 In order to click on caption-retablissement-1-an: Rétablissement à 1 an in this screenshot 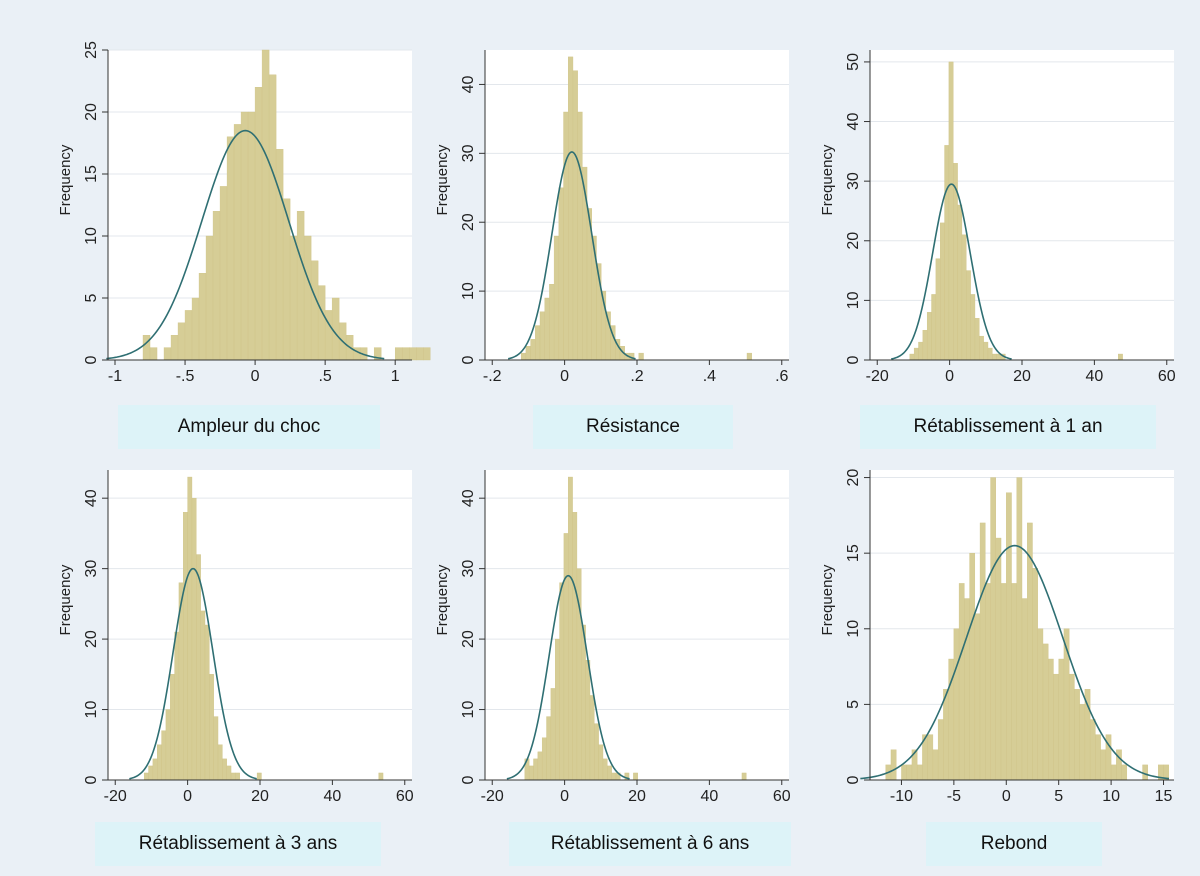, I will do `click(1008, 427)`.